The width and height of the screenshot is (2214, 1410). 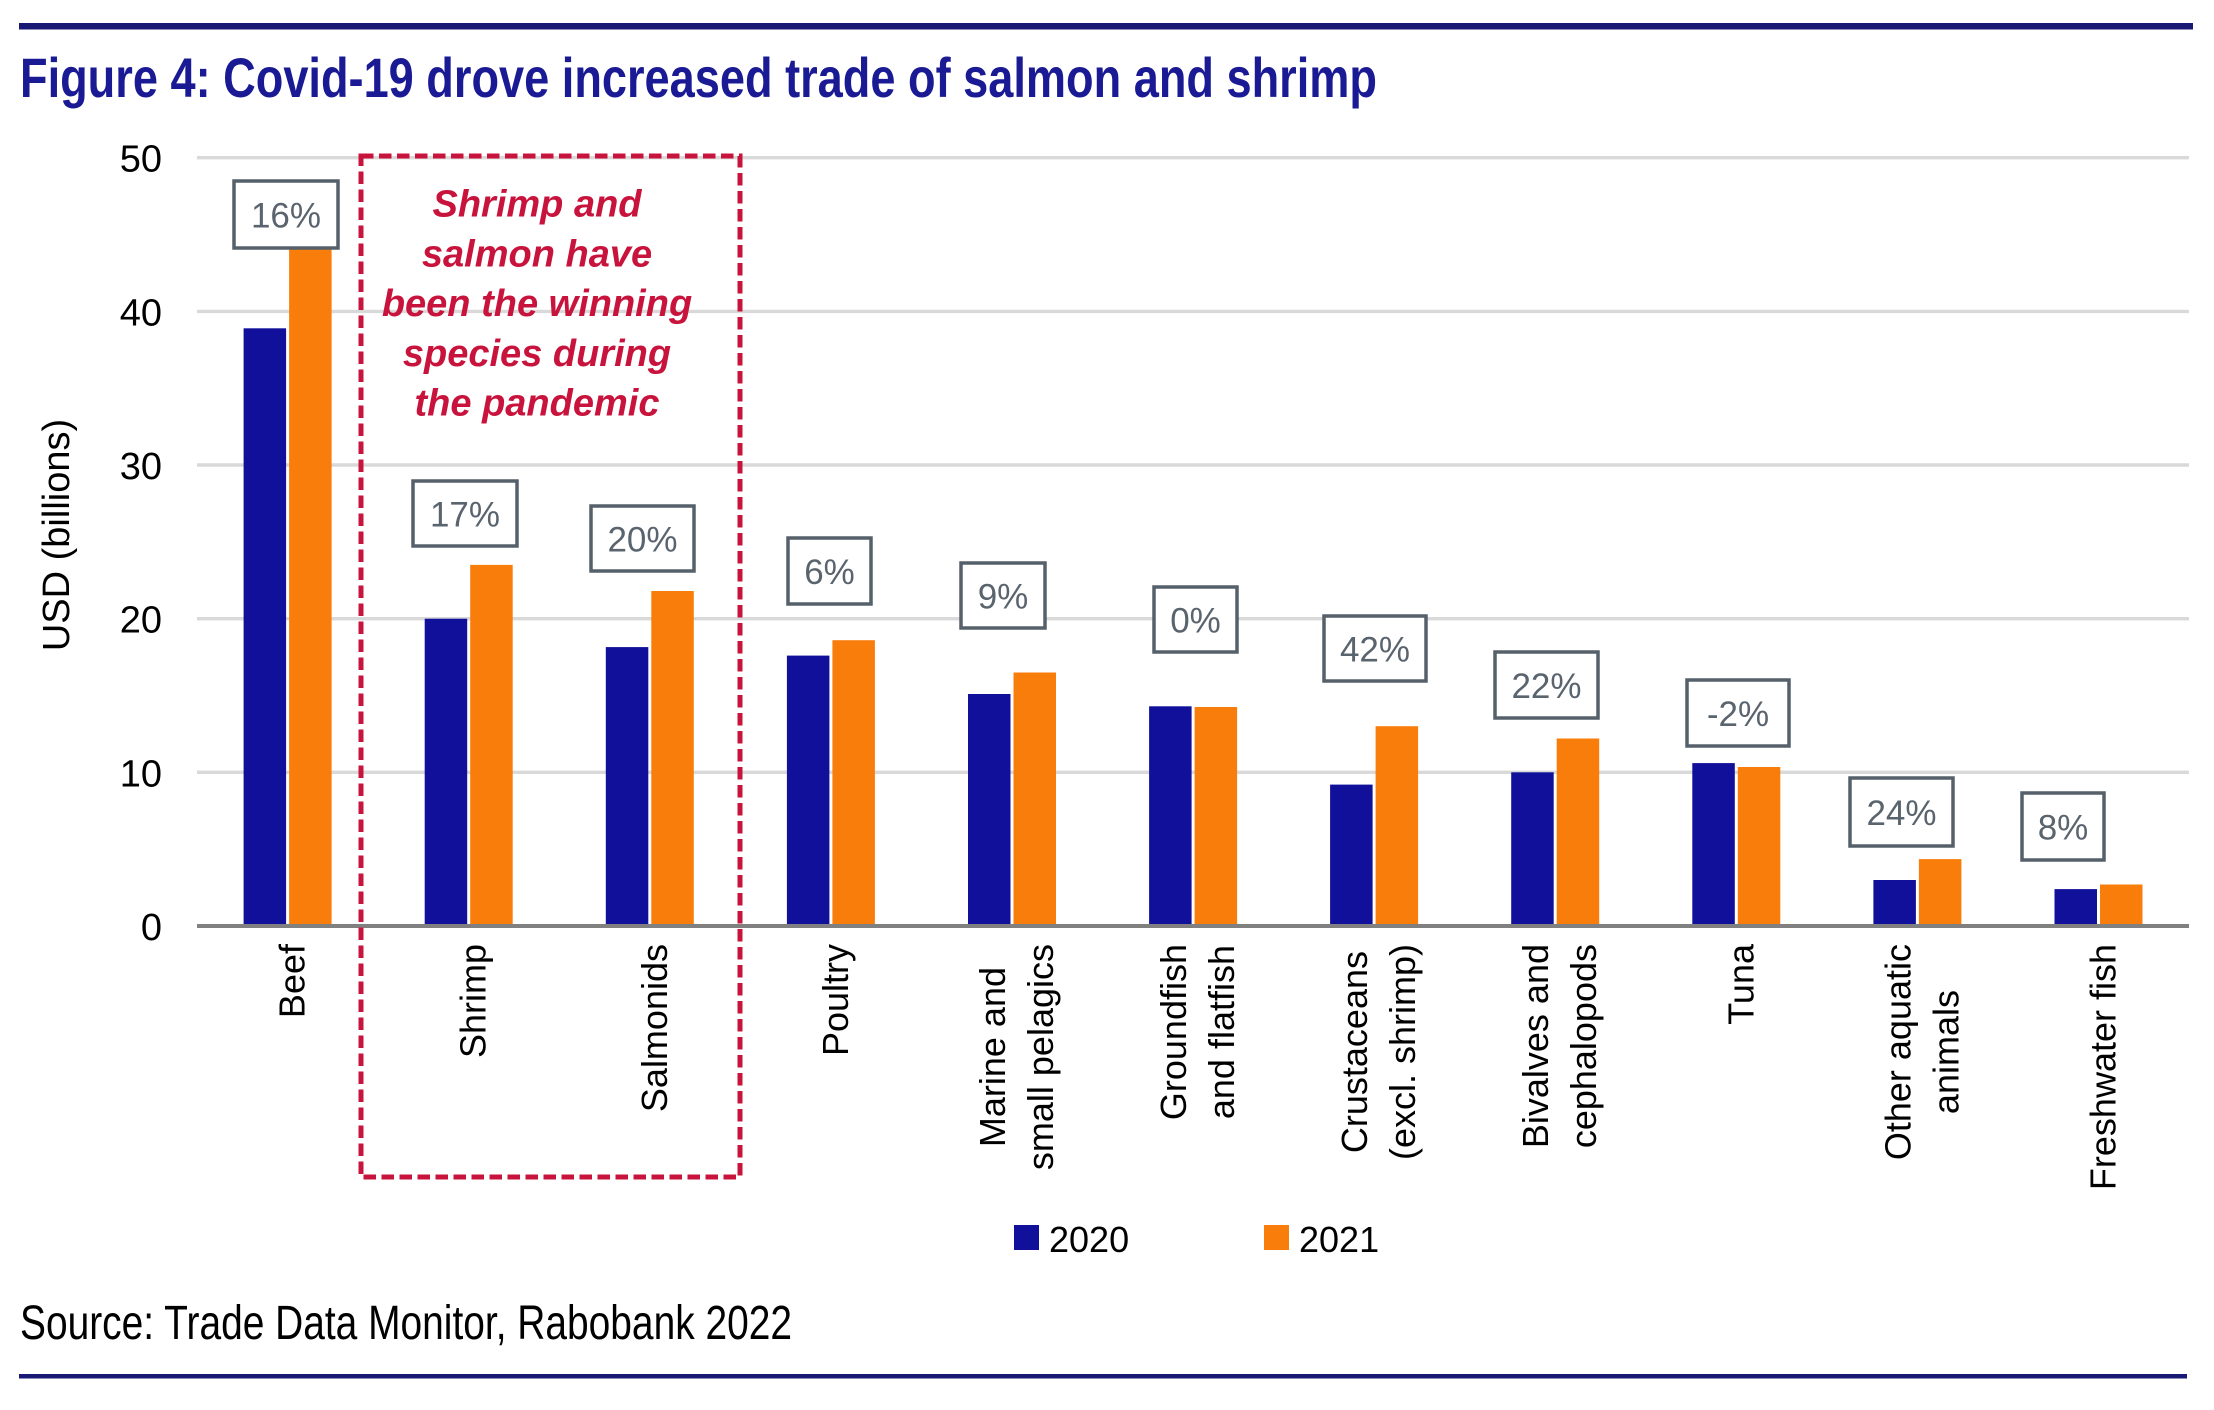 What do you see at coordinates (1339, 1239) in the screenshot?
I see `svg-text: 2021` at bounding box center [1339, 1239].